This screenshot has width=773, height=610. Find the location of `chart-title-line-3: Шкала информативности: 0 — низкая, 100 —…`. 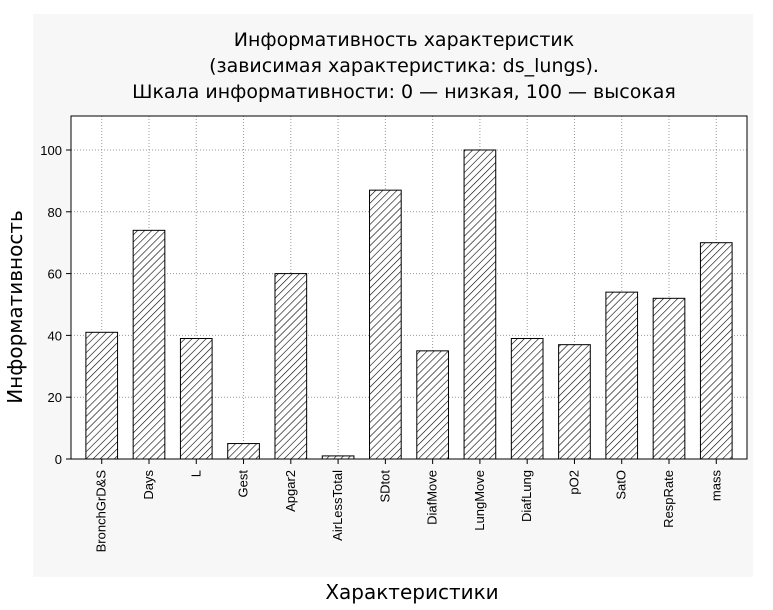

chart-title-line-3: Шкала информативности: 0 — низкая, 100 —… is located at coordinates (404, 92).